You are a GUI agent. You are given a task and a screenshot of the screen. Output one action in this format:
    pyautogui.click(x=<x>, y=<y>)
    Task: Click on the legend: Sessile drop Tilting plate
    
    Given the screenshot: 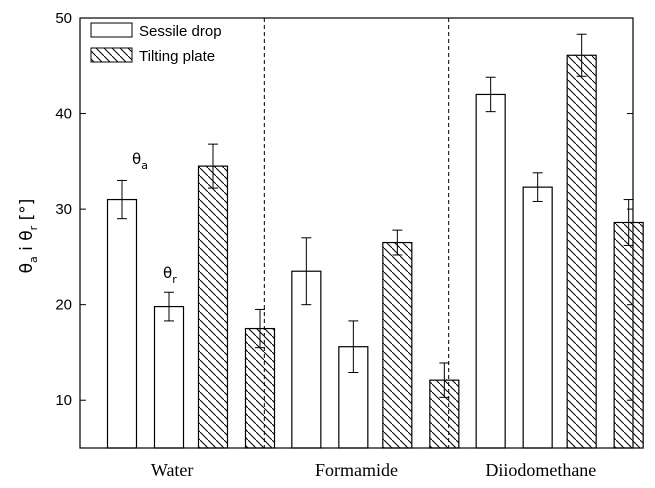 What is the action you would take?
    pyautogui.click(x=156, y=43)
    